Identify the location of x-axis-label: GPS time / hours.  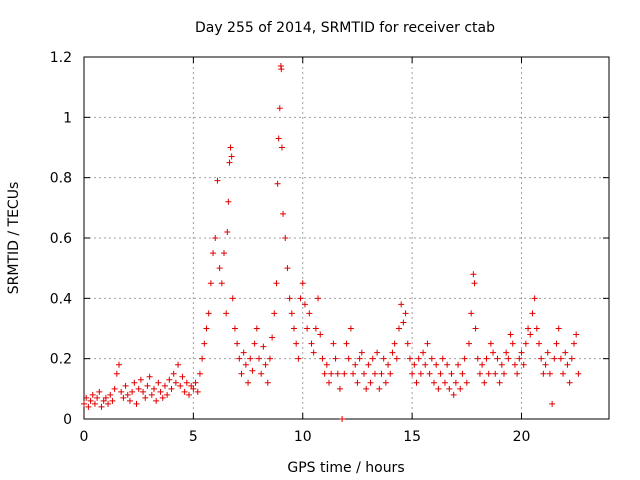
(345, 468).